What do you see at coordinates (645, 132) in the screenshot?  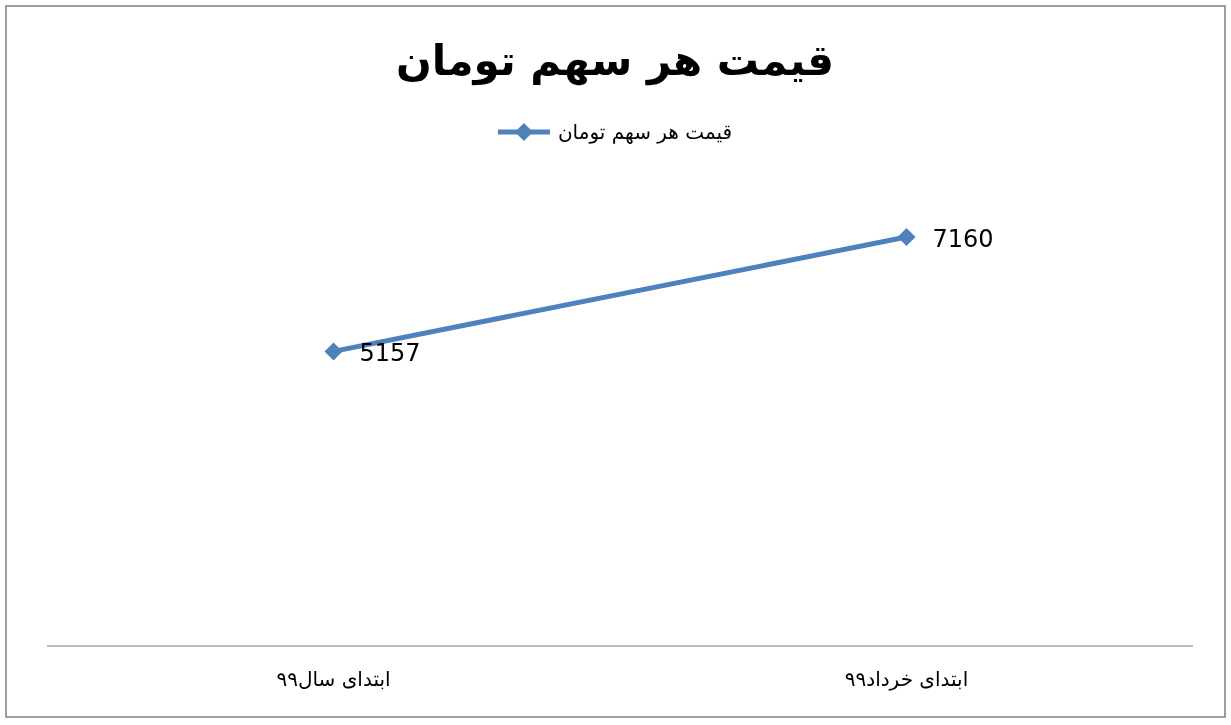 I see `legend-label: قیمت هر سهم تومان` at bounding box center [645, 132].